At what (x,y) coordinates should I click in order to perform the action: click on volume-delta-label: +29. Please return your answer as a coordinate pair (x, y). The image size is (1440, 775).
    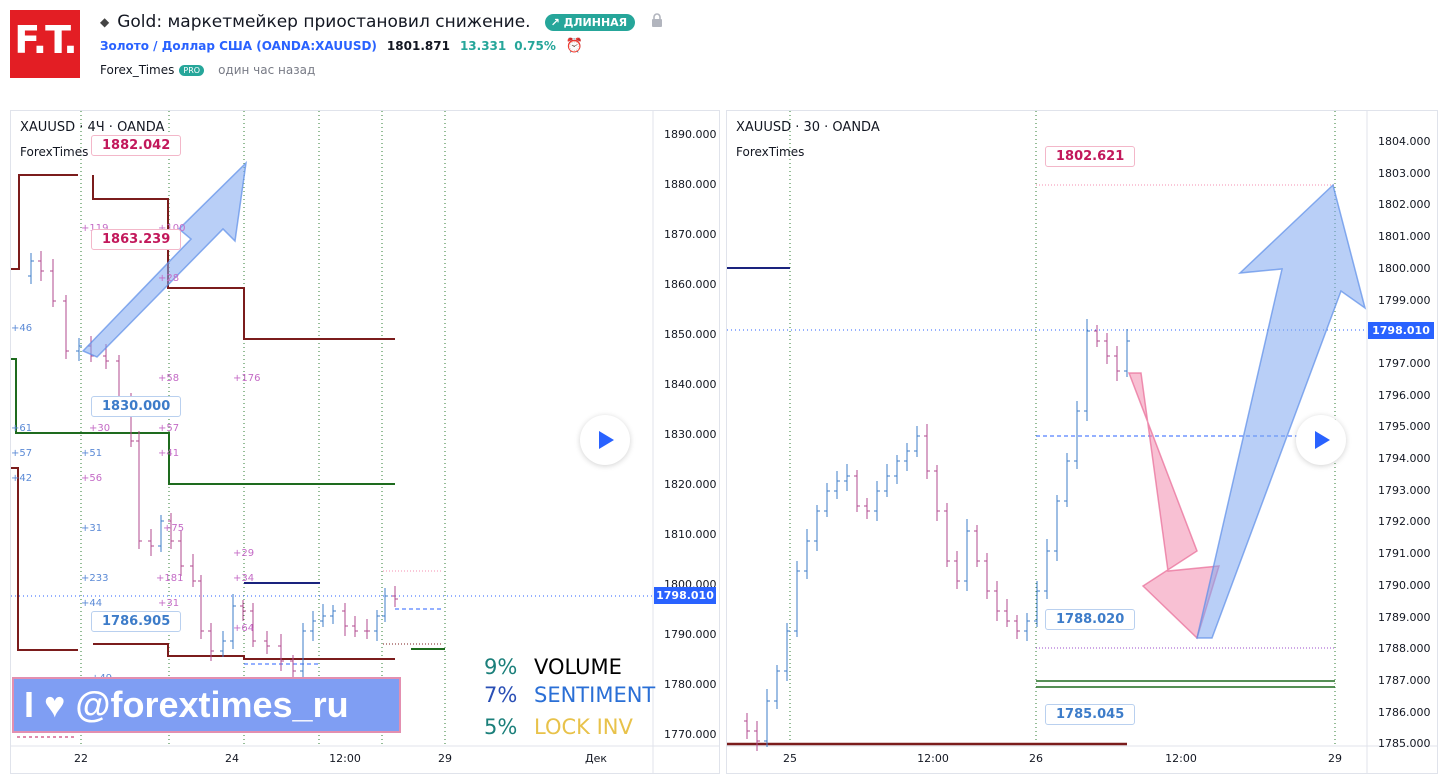
    Looking at the image, I should click on (243, 553).